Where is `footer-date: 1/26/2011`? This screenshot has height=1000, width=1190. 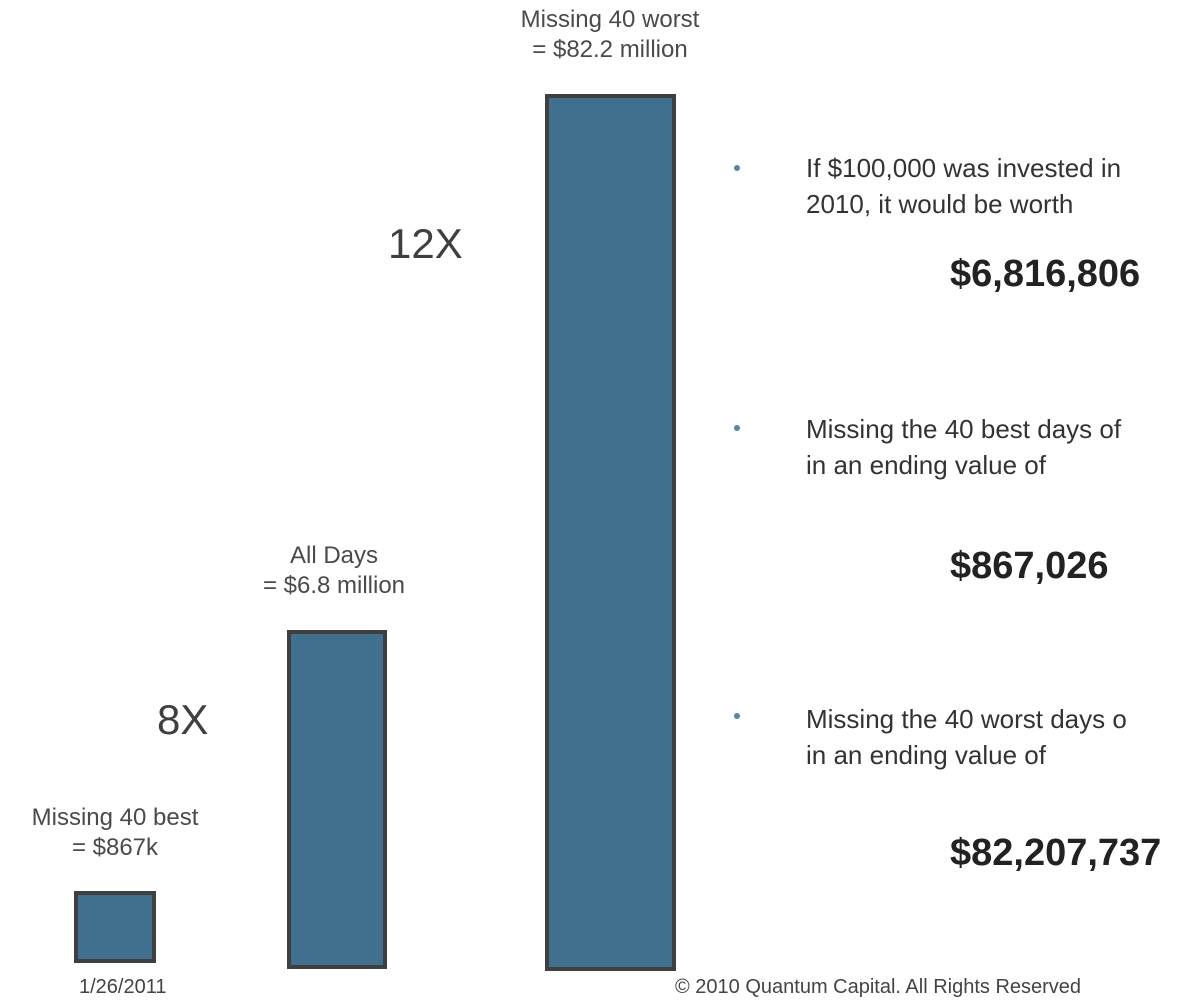 footer-date: 1/26/2011 is located at coordinates (123, 987).